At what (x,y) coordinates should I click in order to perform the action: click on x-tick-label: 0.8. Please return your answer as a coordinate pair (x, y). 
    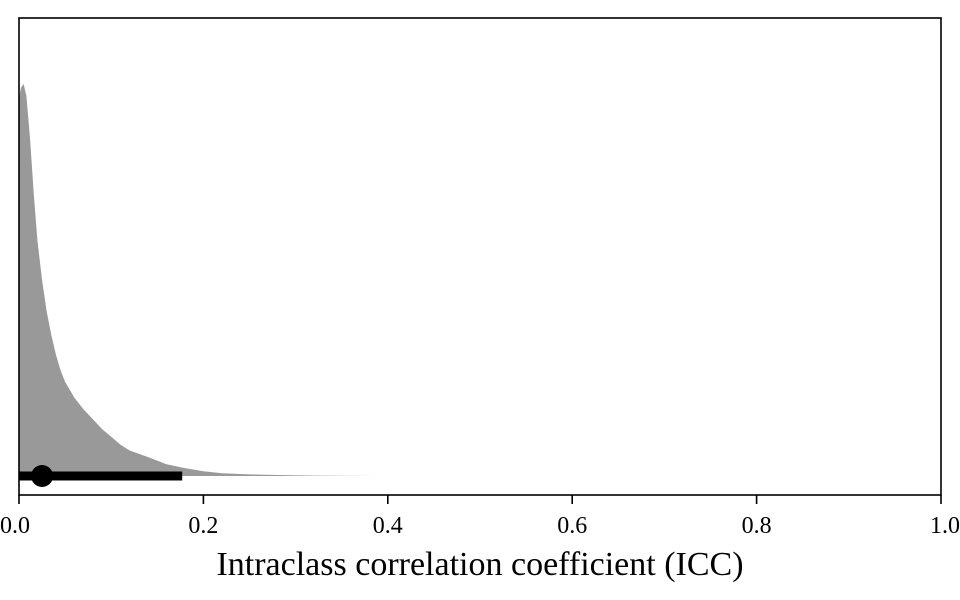
    Looking at the image, I should click on (757, 526).